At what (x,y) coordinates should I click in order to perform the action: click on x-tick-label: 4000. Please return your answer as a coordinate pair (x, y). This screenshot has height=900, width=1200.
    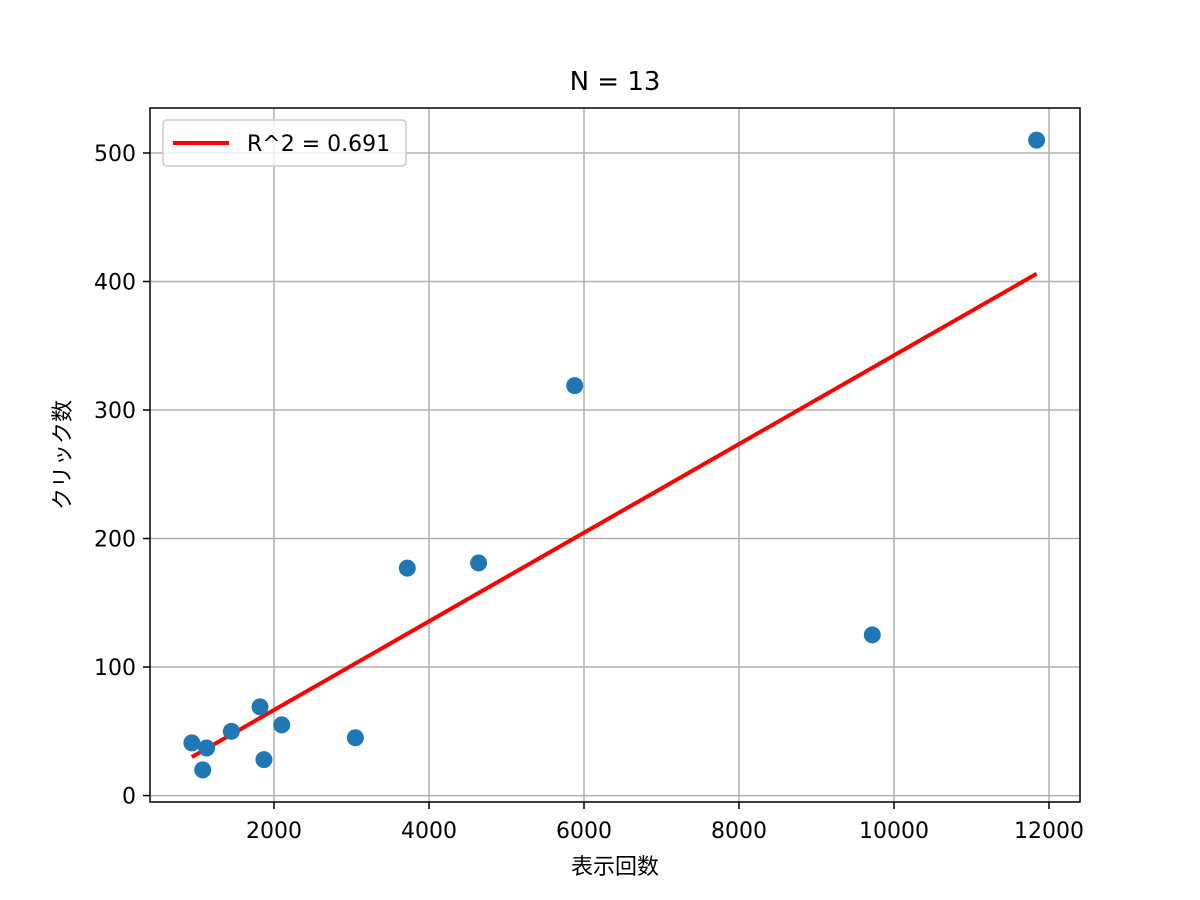
    Looking at the image, I should click on (429, 831).